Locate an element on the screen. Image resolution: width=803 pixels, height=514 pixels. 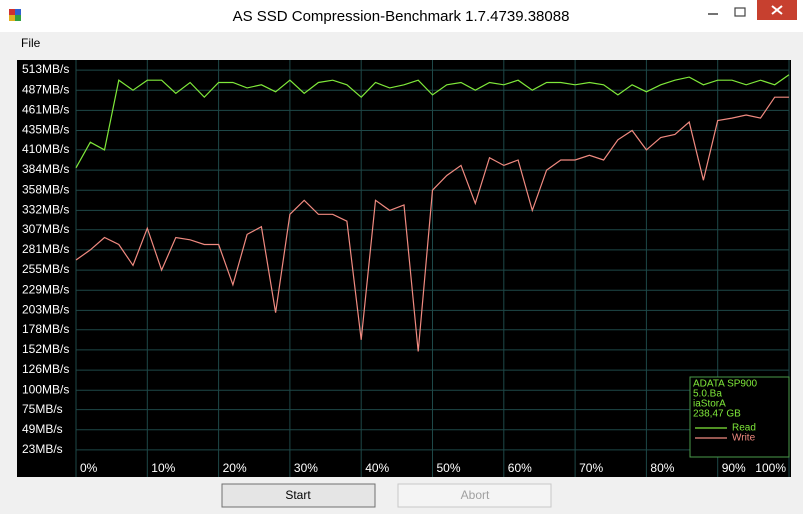
legend-box is located at coordinates (739, 417).